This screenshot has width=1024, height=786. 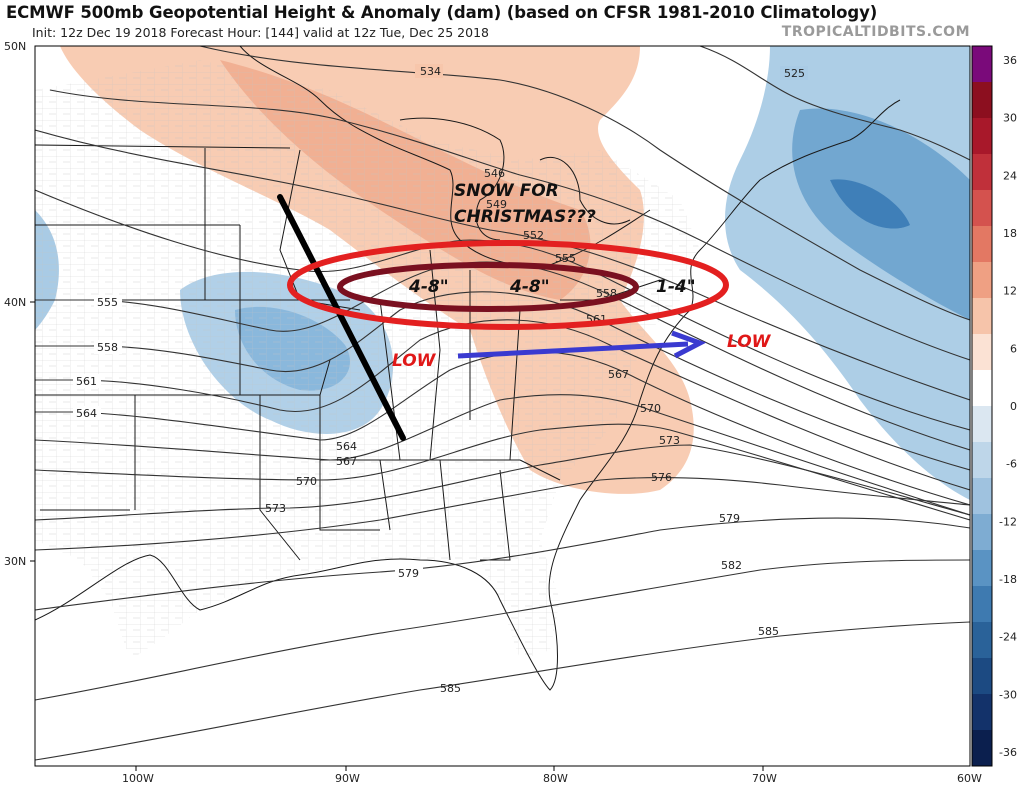 I want to click on colorbar-frame, so click(x=982, y=406).